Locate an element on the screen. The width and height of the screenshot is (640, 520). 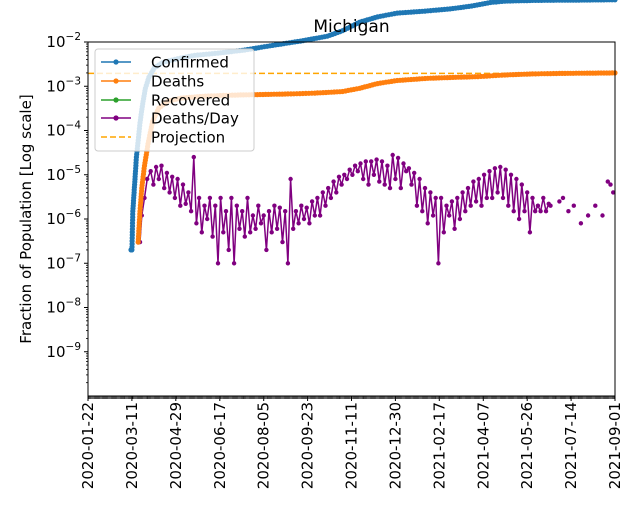
y-tick-label: 10⁻⁸ is located at coordinates (63, 307).